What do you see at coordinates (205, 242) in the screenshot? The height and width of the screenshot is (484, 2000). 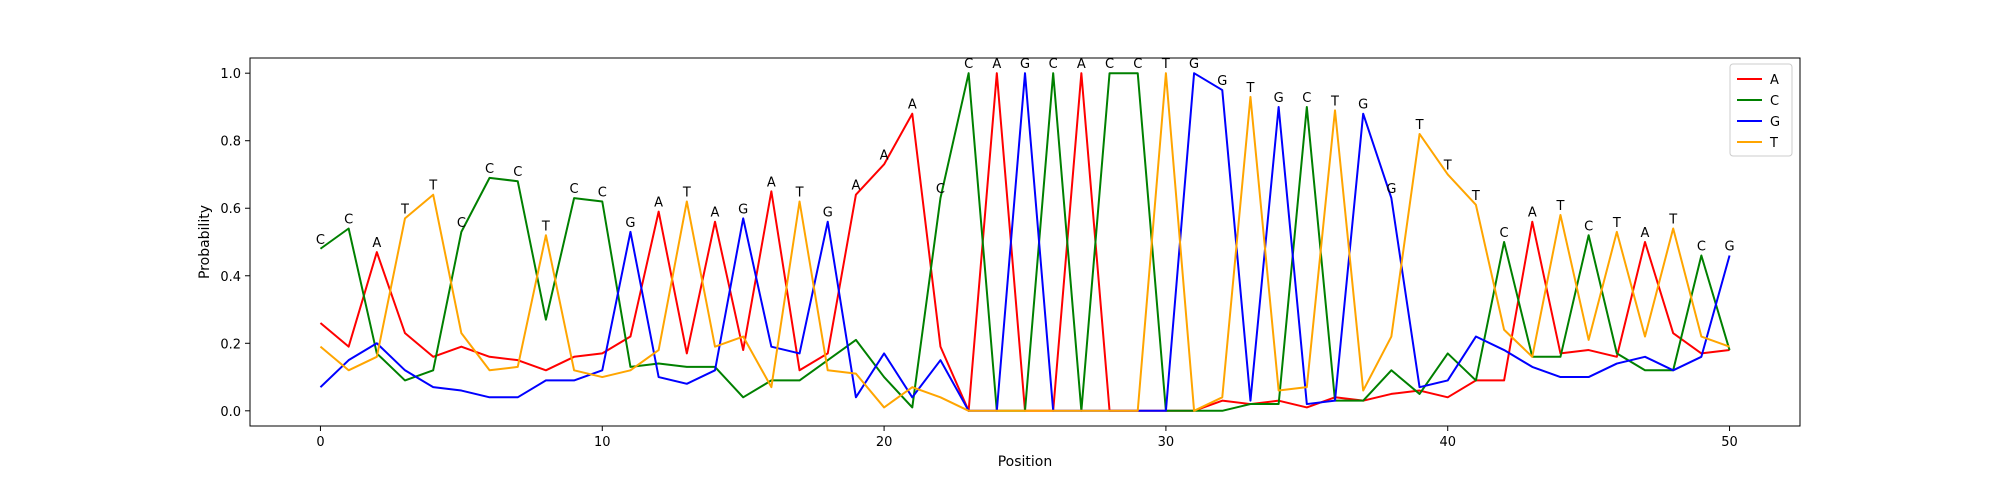 I see `y-axis-label: Probability` at bounding box center [205, 242].